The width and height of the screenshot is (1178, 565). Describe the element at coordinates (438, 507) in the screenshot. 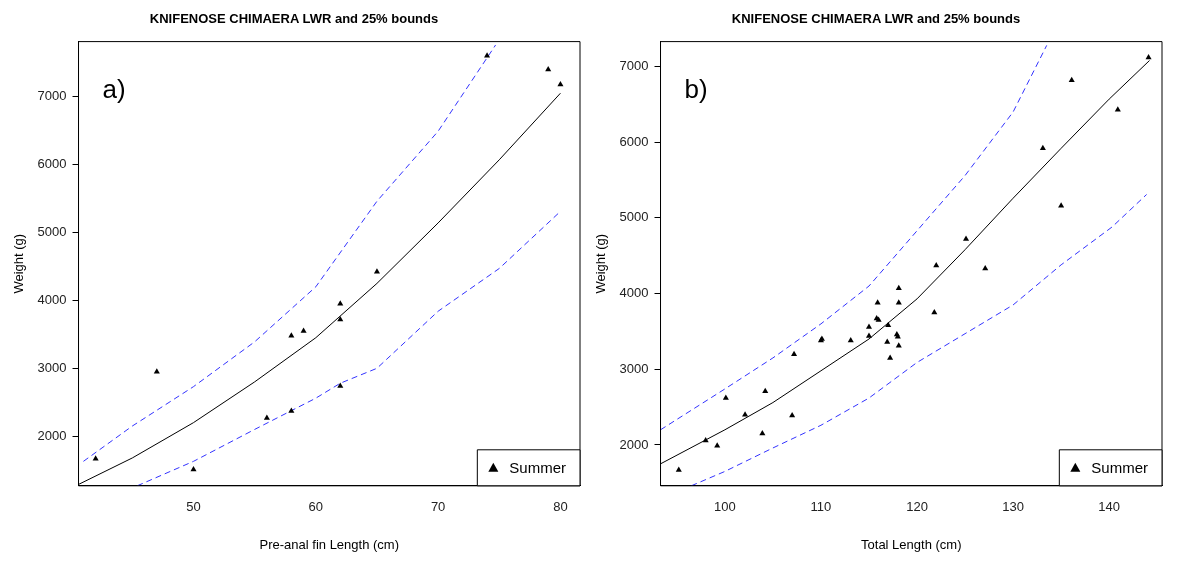

I see `x-tick-label: 70` at that location.